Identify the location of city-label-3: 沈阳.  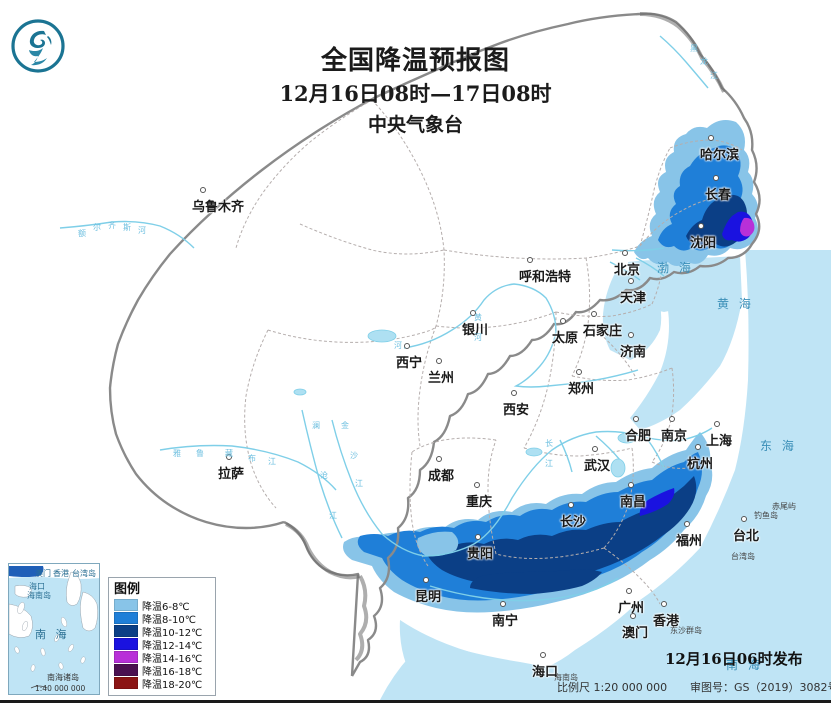
(703, 243).